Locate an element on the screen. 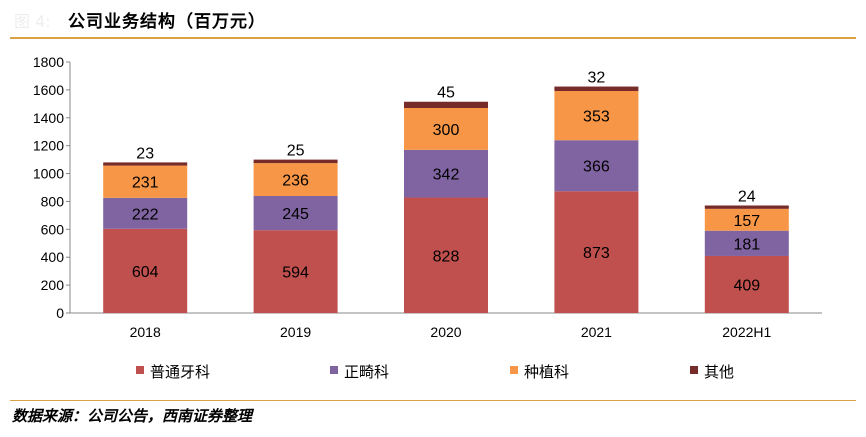  y-tick-label: 400 is located at coordinates (53, 257).